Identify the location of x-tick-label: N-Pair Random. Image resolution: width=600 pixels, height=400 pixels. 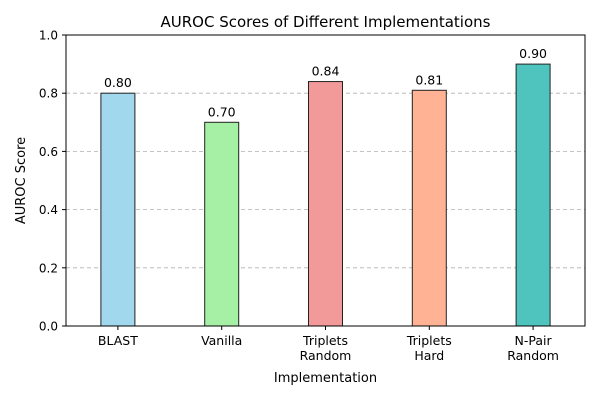
(533, 348).